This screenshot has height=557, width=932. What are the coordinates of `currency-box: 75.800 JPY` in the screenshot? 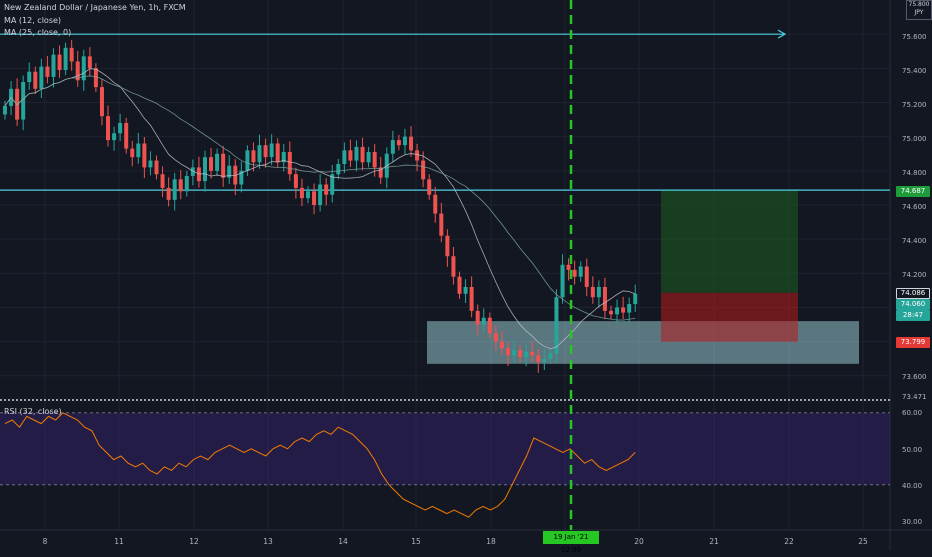 It's located at (919, 10).